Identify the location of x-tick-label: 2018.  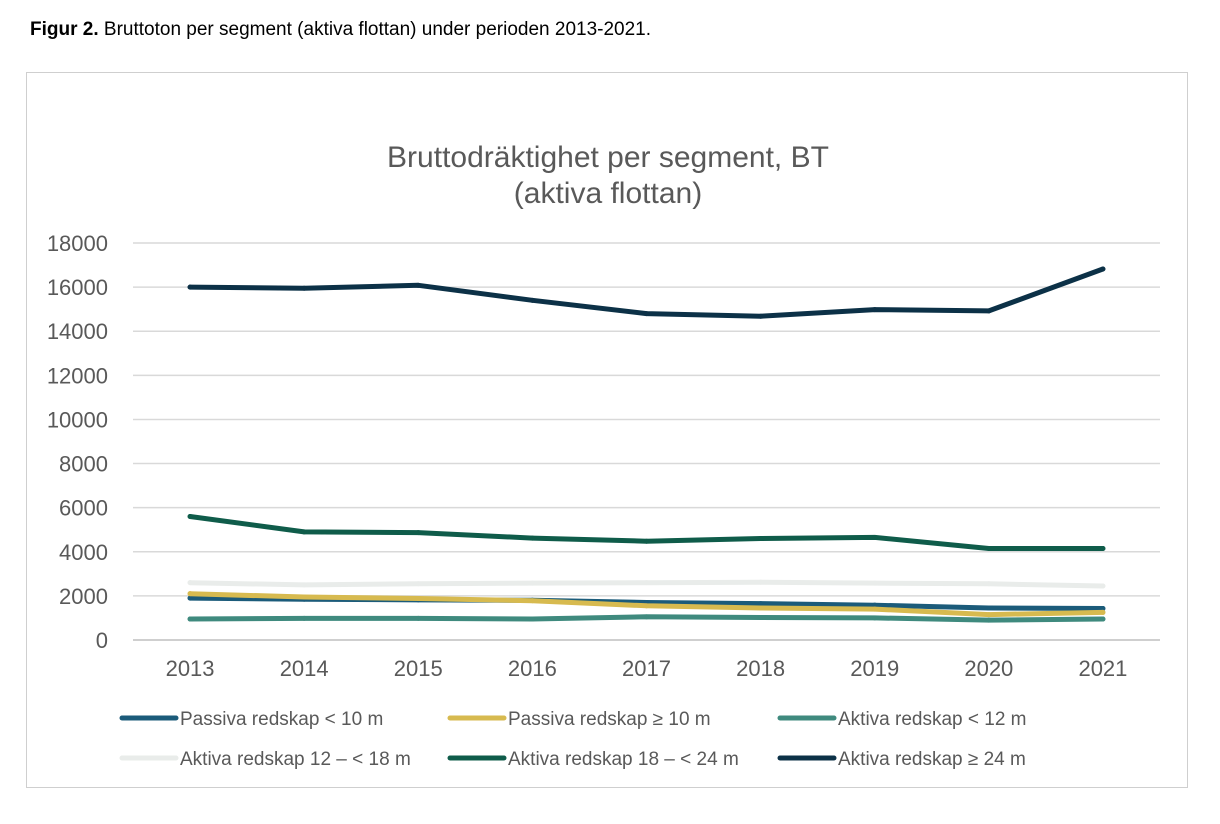
(760, 668).